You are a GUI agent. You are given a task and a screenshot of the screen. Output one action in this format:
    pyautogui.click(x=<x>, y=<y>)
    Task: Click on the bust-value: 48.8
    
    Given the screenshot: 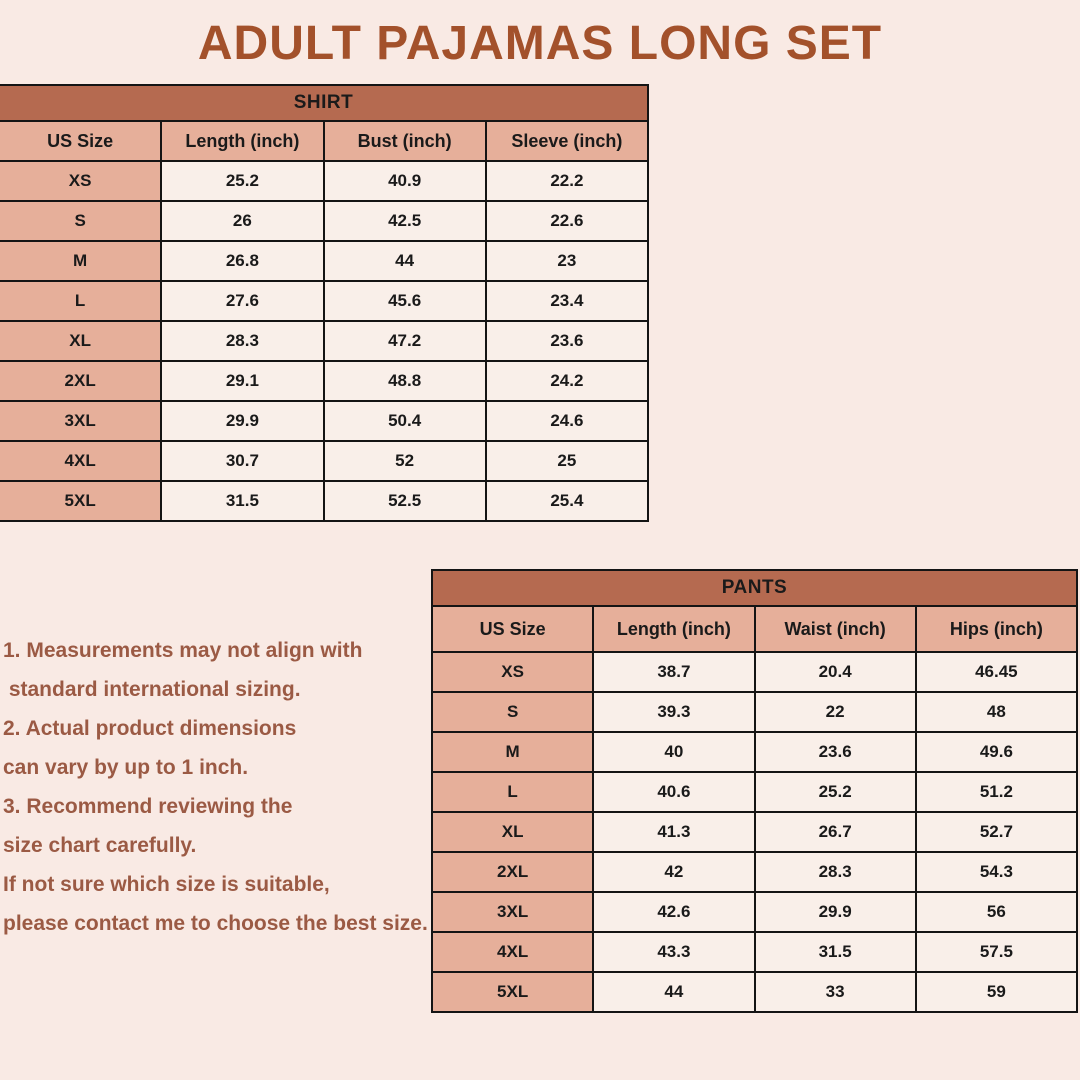 What is the action you would take?
    pyautogui.click(x=404, y=381)
    